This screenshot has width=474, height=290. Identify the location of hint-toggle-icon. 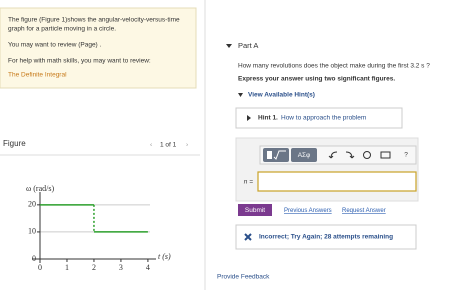
(240, 95).